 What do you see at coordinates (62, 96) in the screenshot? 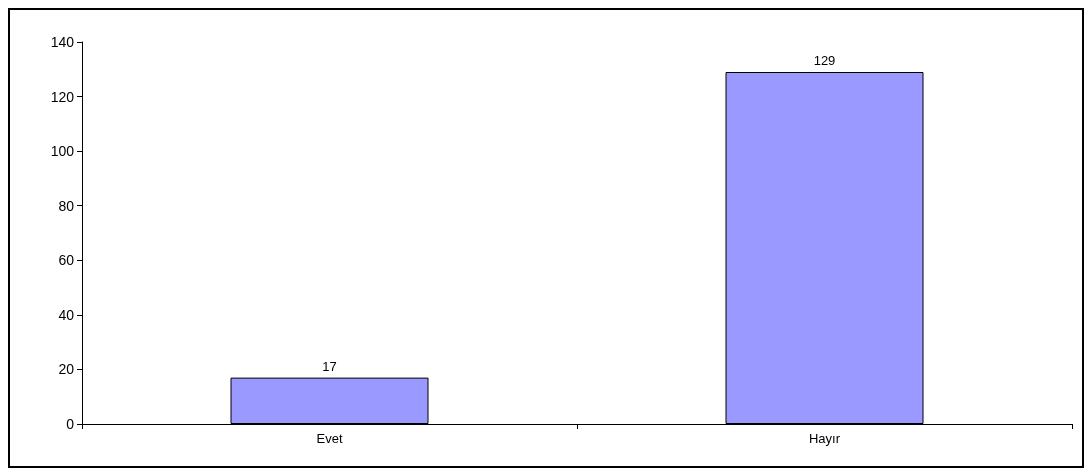
I see `y-tick-label: 120` at bounding box center [62, 96].